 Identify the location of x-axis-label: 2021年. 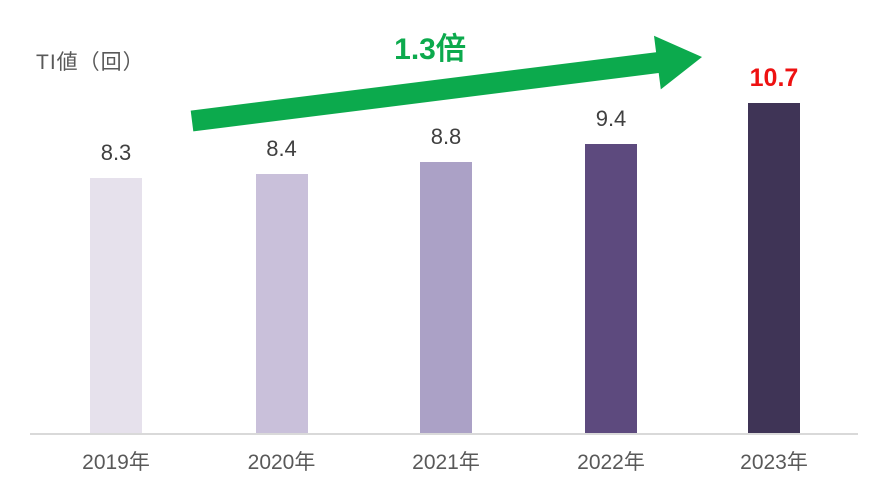
(446, 462).